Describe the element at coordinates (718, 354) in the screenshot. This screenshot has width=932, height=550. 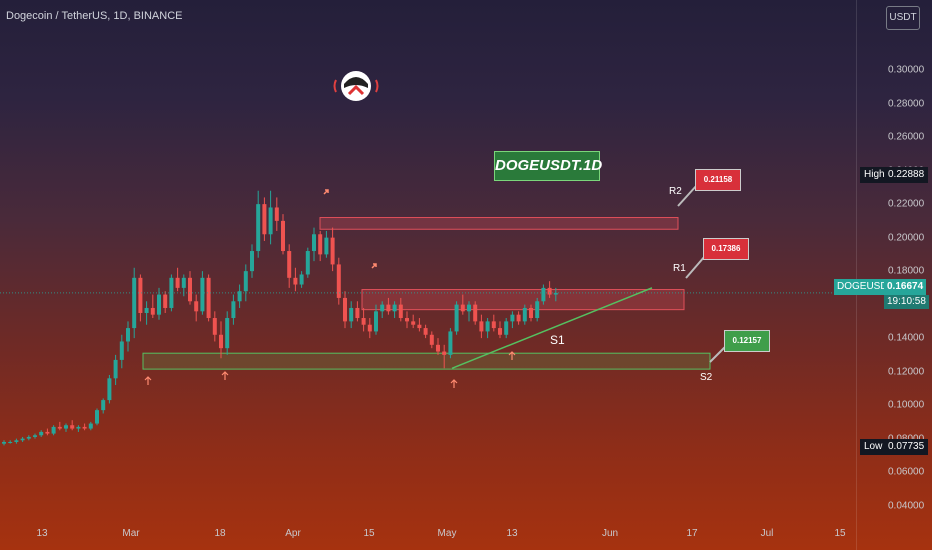
I see `s2-pointer` at that location.